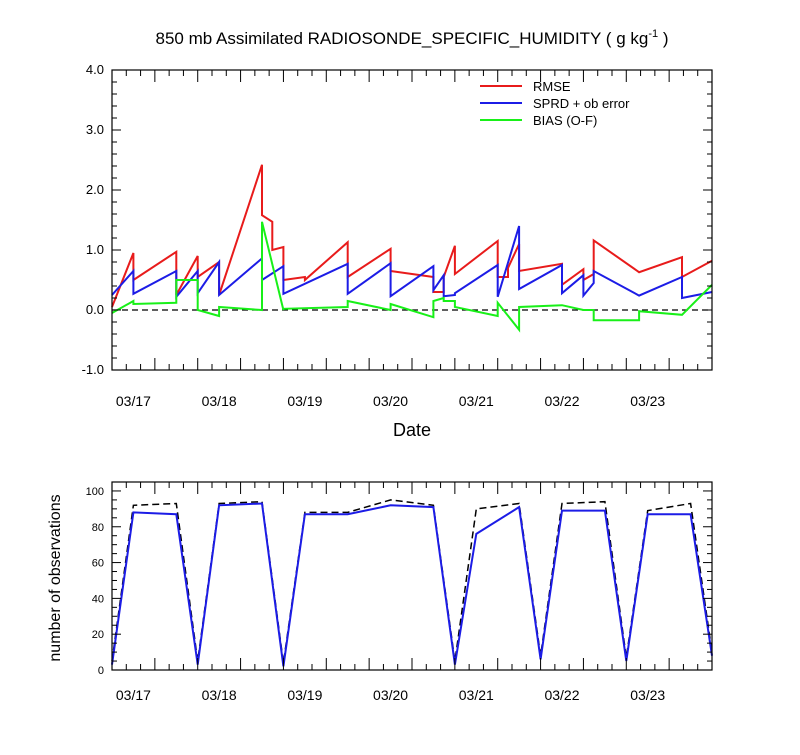  I want to click on y-tick-label: -1.0, so click(93, 369).